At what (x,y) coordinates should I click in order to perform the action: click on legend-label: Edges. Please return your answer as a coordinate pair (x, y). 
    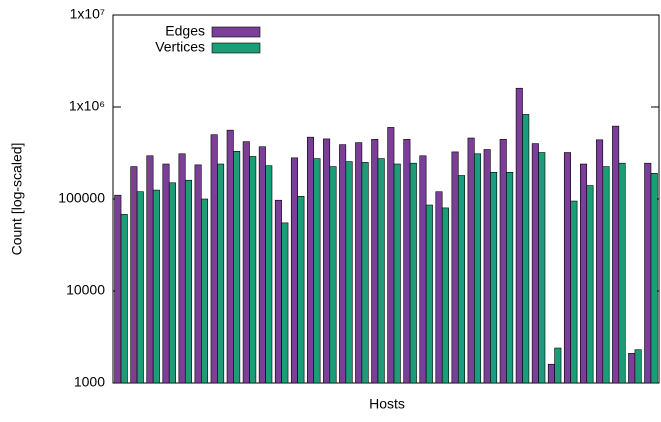
    Looking at the image, I should click on (185, 31).